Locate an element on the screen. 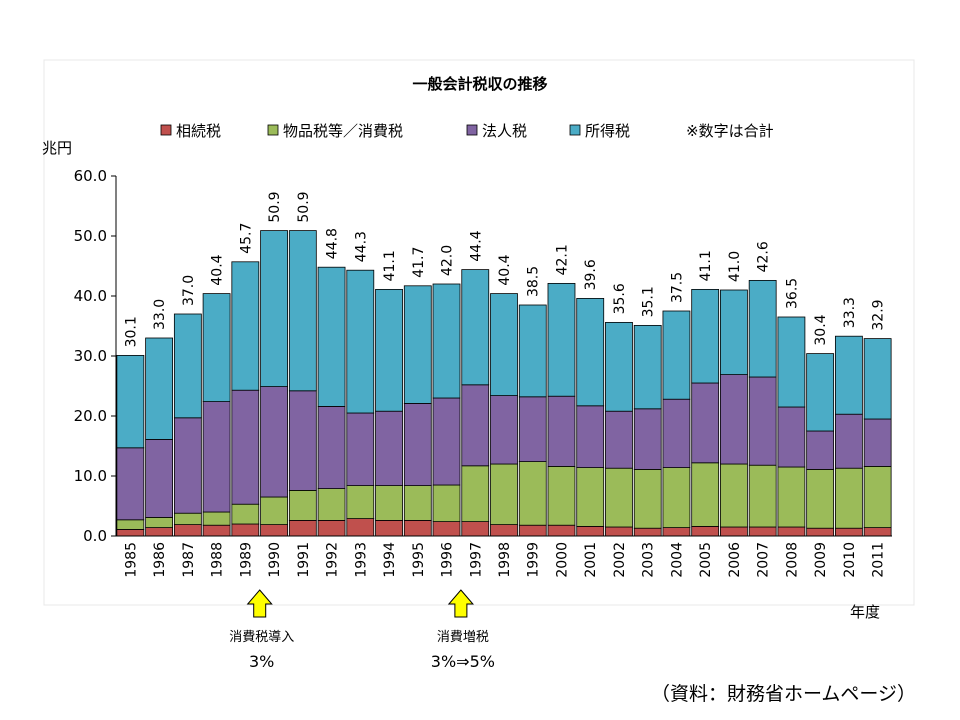 The height and width of the screenshot is (720, 960). x-tick-label: 1994 is located at coordinates (390, 560).